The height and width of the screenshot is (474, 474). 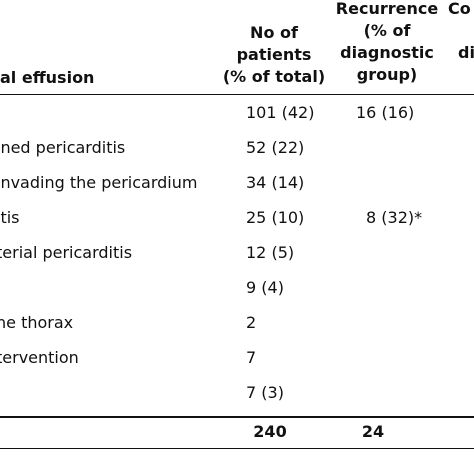 I want to click on row-patients-value: 7, so click(x=251, y=357).